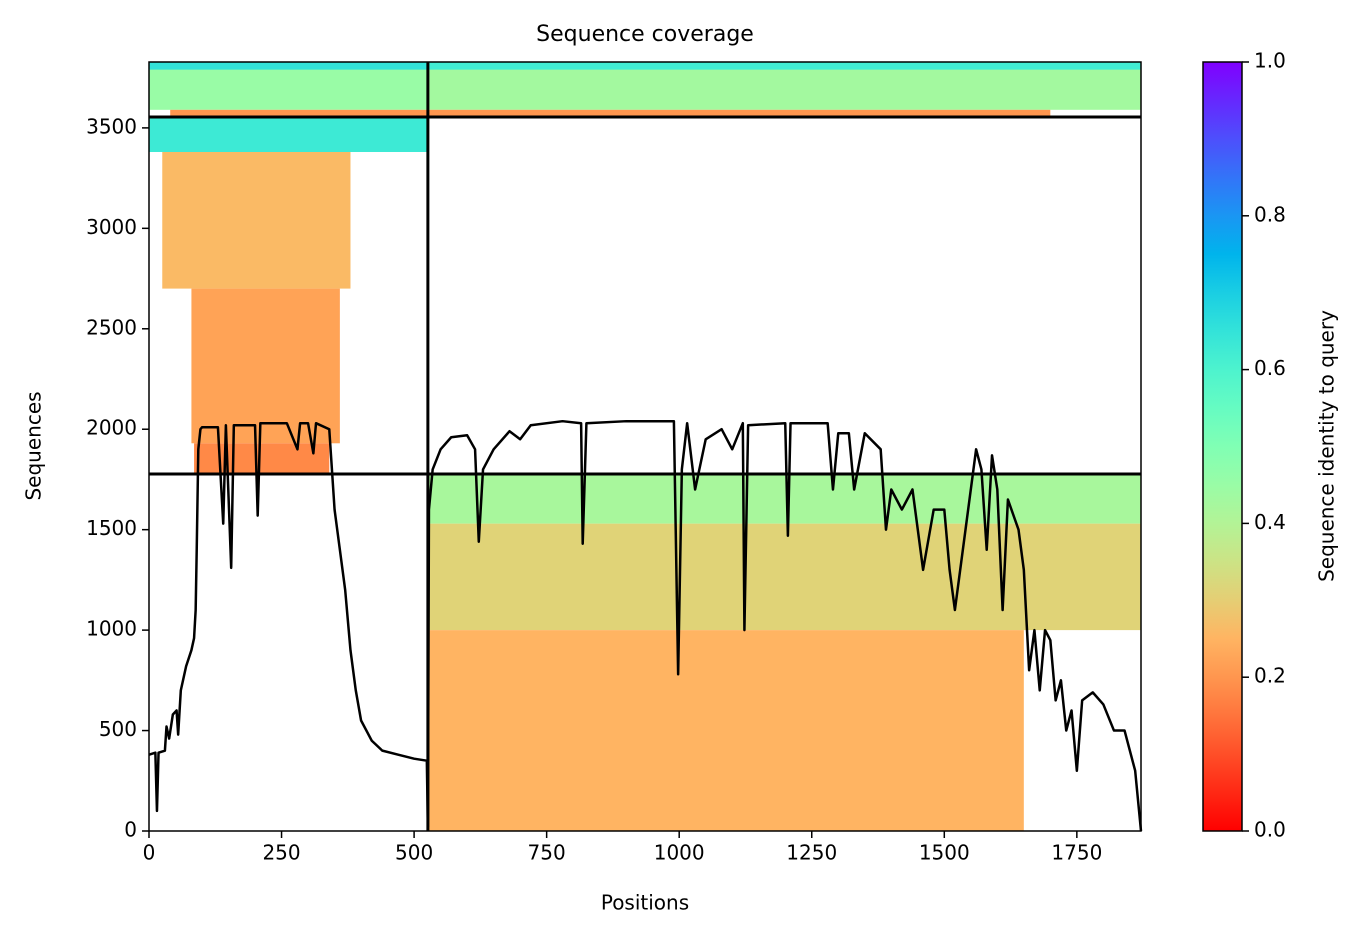 The image size is (1364, 939). I want to click on x-tick-label: 0, so click(149, 853).